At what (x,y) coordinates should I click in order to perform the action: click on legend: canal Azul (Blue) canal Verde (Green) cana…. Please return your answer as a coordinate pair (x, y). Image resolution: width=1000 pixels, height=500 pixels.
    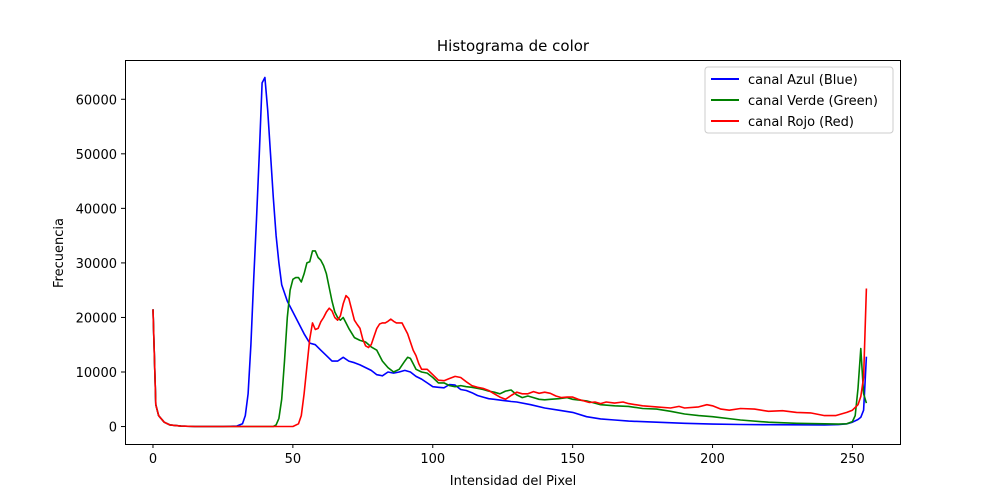
    Looking at the image, I should click on (799, 100).